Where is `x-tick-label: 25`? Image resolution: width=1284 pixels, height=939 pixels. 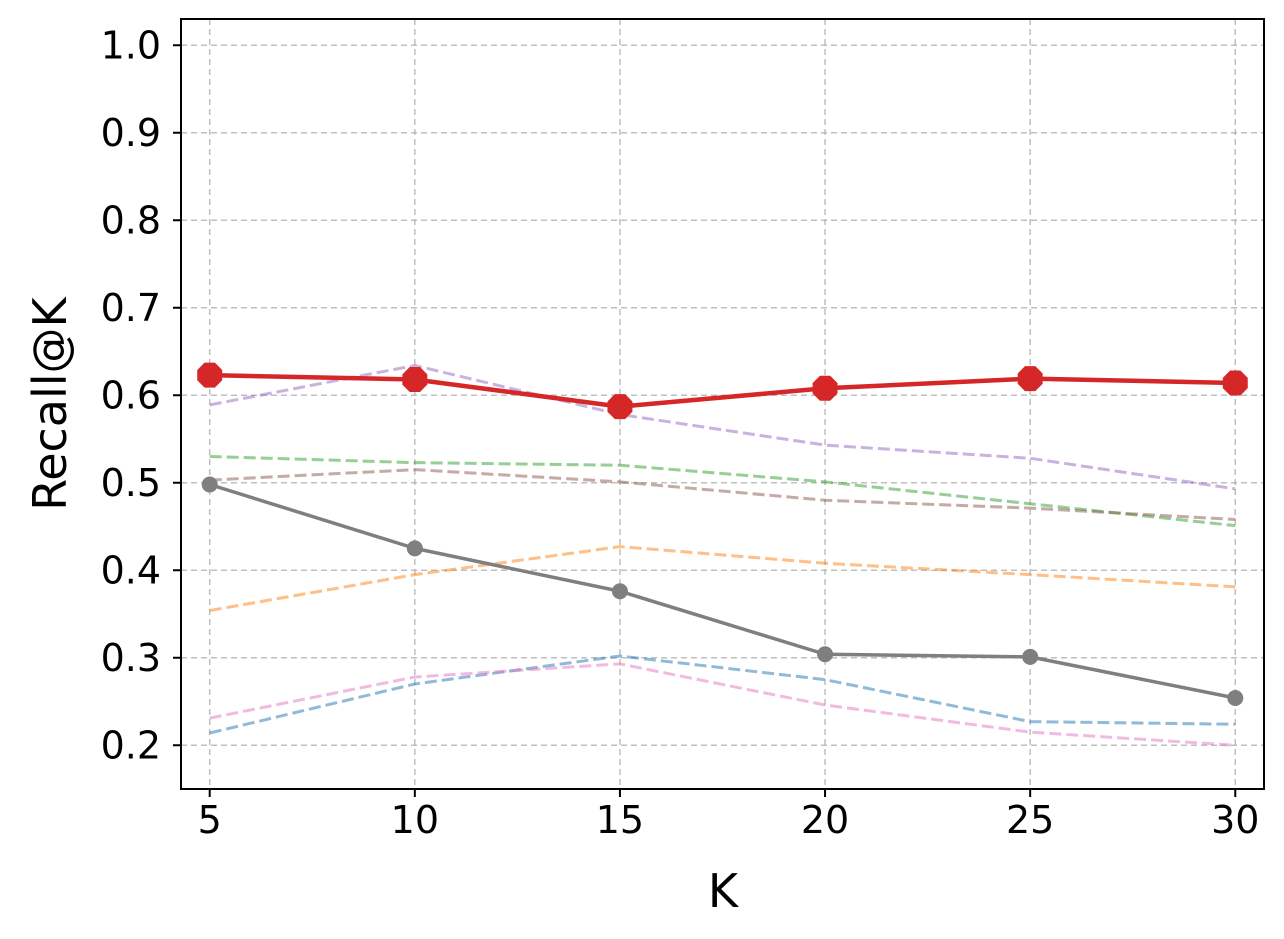
x-tick-label: 25 is located at coordinates (1030, 820).